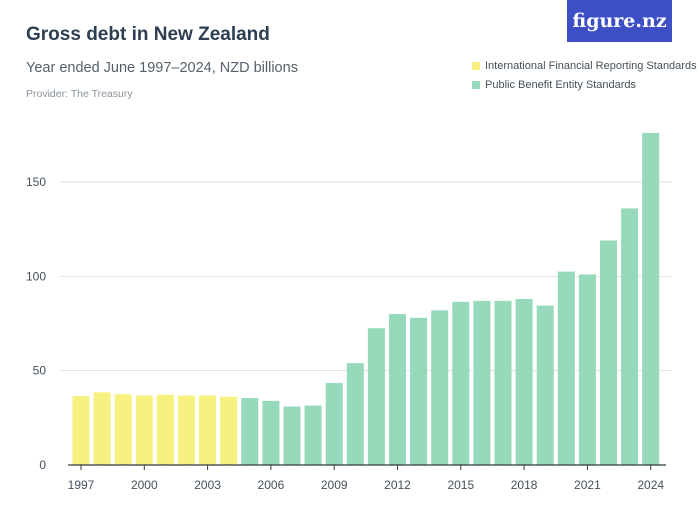 This screenshot has width=700, height=525. I want to click on bar-2000, so click(144, 430).